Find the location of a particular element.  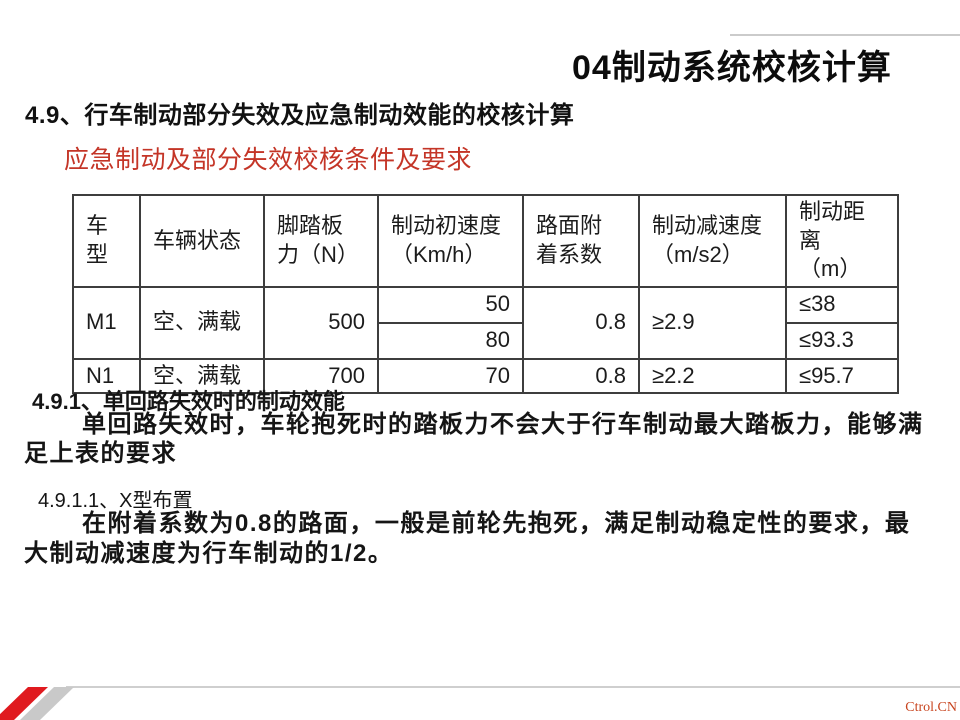

table-row-n1: N1 空、满载 700 70 0.8 ≥2.2 ≤95.7 is located at coordinates (485, 376).